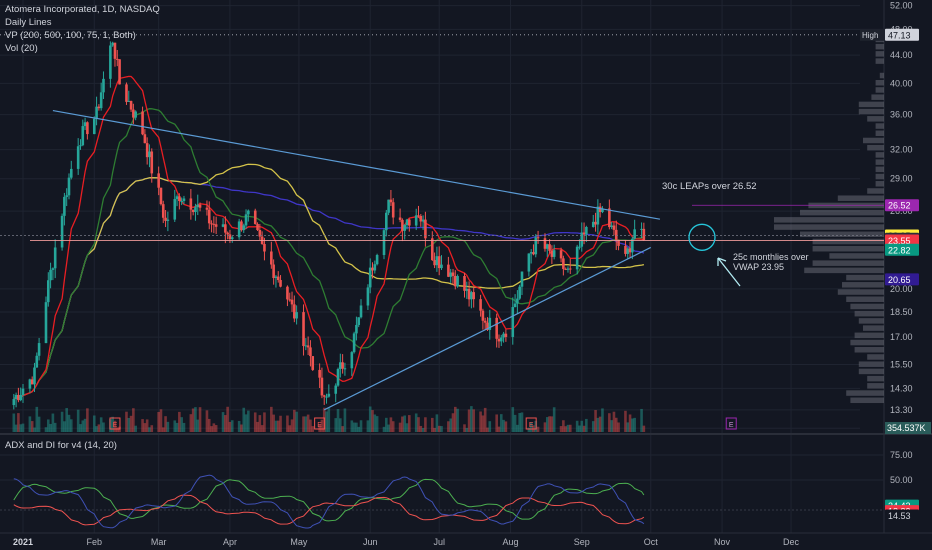 The width and height of the screenshot is (932, 550). What do you see at coordinates (731, 425) in the screenshot?
I see `earnings-marker-label: E` at bounding box center [731, 425].